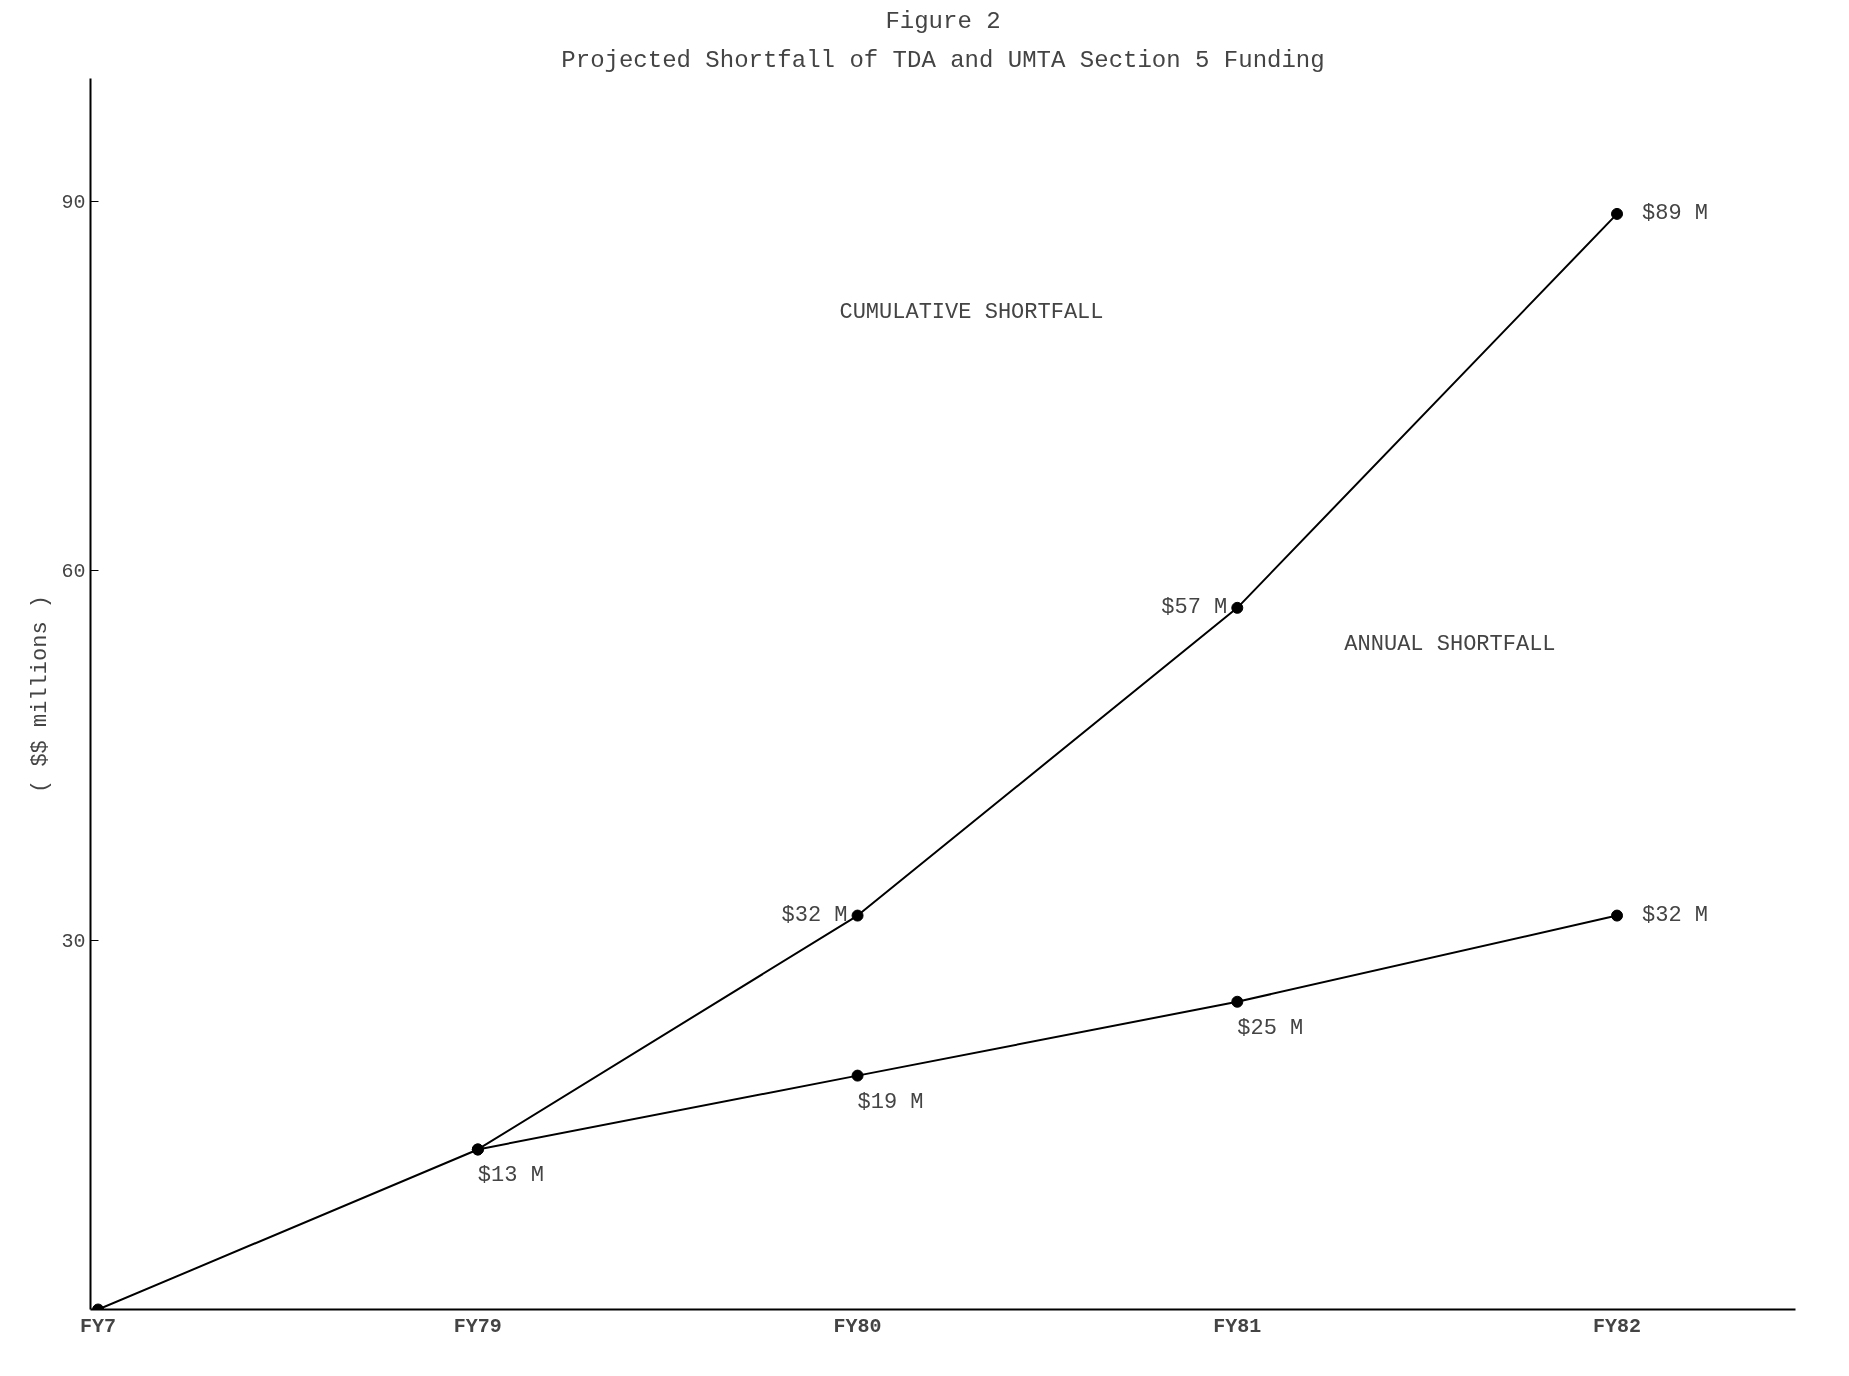 Image resolution: width=1849 pixels, height=1376 pixels. I want to click on data-label: $19 M, so click(890, 1102).